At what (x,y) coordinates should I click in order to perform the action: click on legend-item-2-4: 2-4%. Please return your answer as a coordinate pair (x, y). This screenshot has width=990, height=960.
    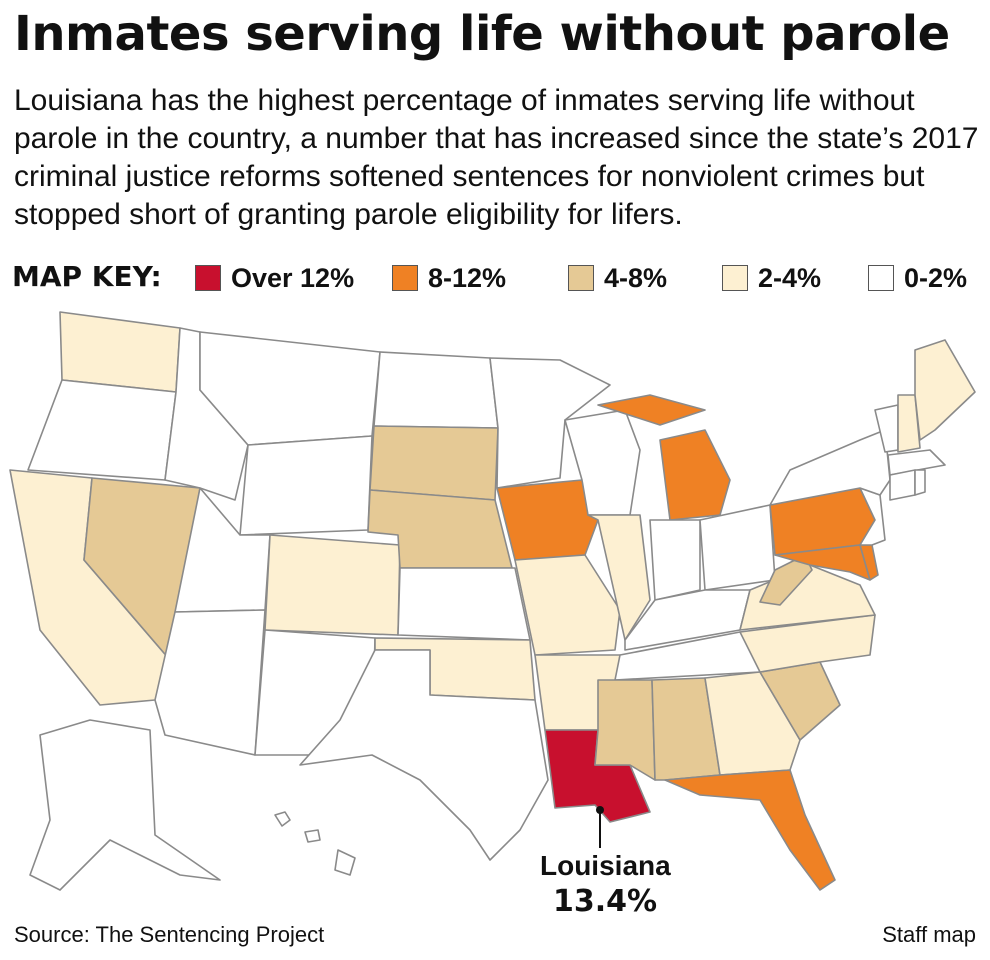
    Looking at the image, I should click on (771, 278).